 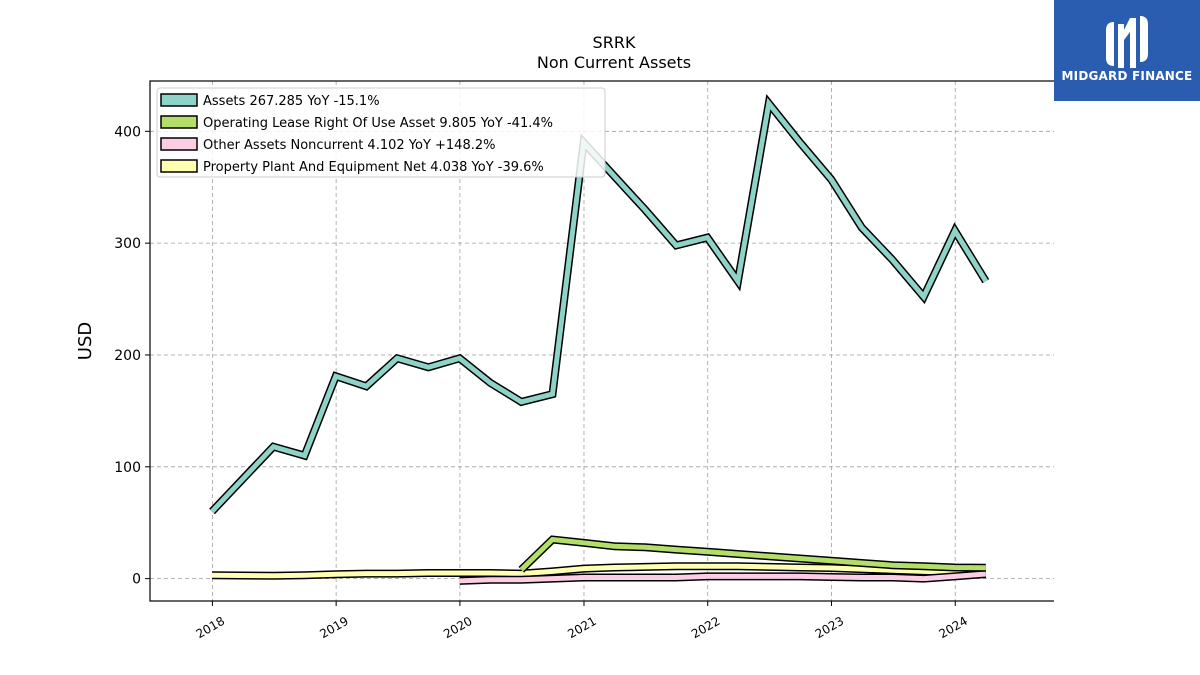 I want to click on y-axis: 0 100 200 300 400, so click(x=132, y=356).